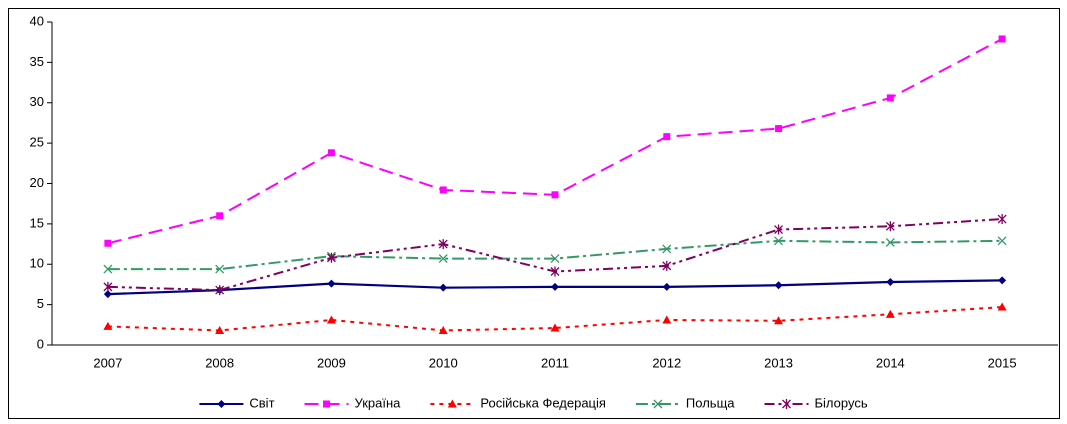 The height and width of the screenshot is (424, 1067). What do you see at coordinates (107, 362) in the screenshot?
I see `x-tick-label: 2007` at bounding box center [107, 362].